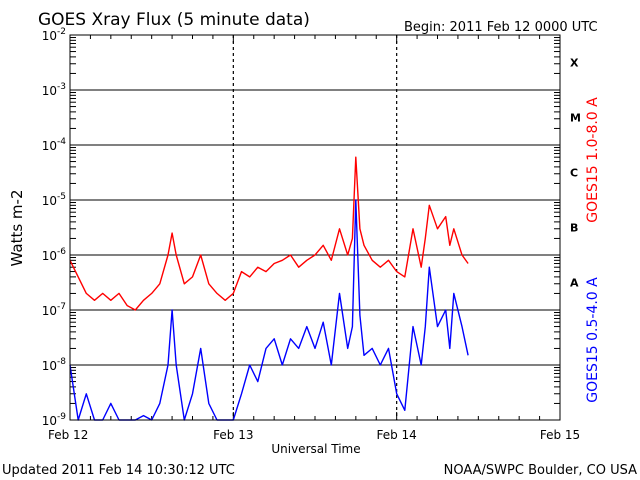 The height and width of the screenshot is (480, 640). Describe the element at coordinates (54, 35) in the screenshot. I see `y-tick-label: 10⁻²` at that location.